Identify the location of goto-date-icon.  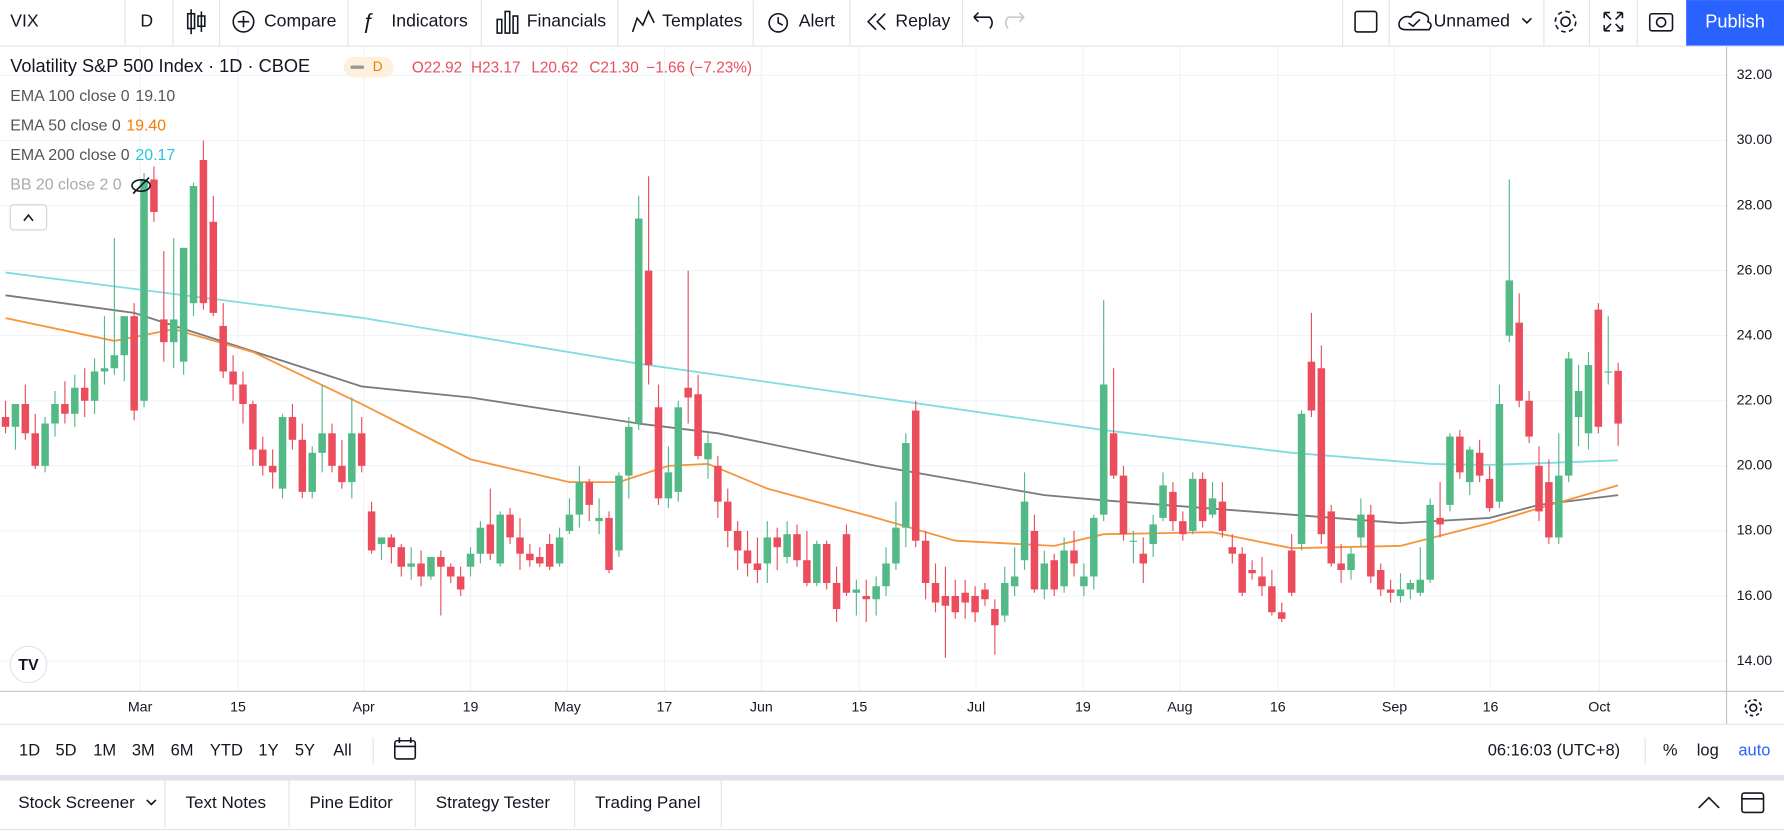
(405, 748).